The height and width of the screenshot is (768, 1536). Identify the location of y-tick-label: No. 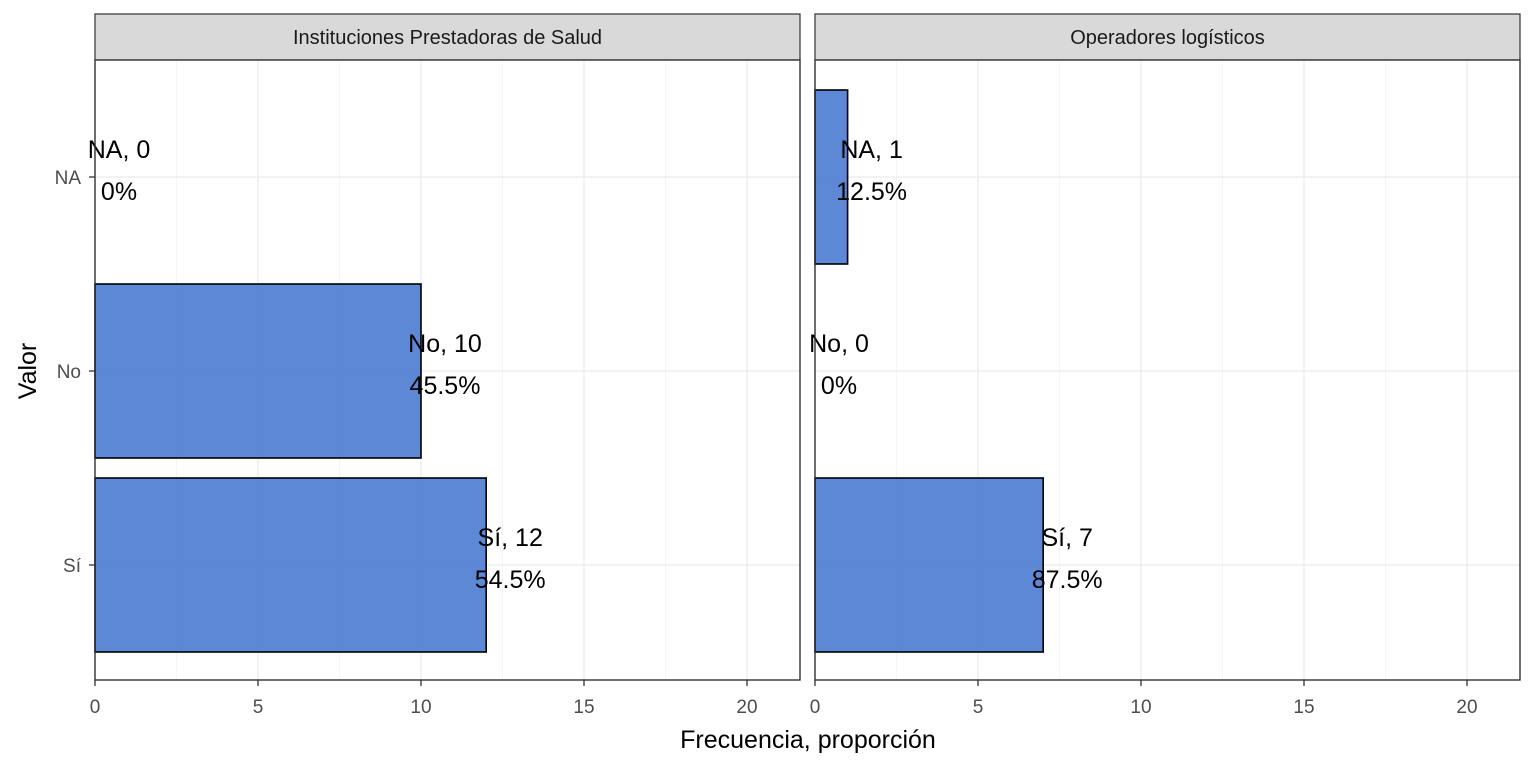
(69, 372).